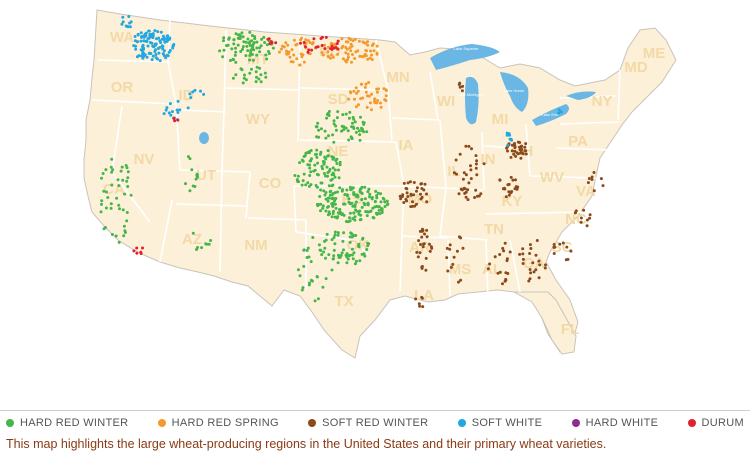 This screenshot has width=750, height=458. Describe the element at coordinates (578, 141) in the screenshot. I see `state-label-pa: PA` at that location.